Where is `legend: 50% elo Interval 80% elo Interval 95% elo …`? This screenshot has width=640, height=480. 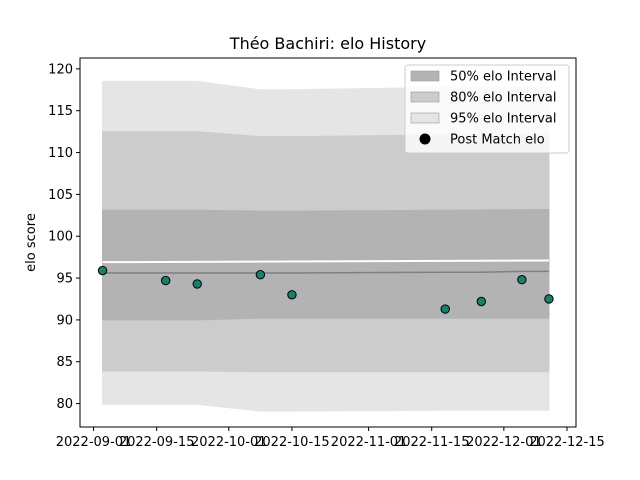
legend: 50% elo Interval 80% elo Interval 95% elo … is located at coordinates (487, 109).